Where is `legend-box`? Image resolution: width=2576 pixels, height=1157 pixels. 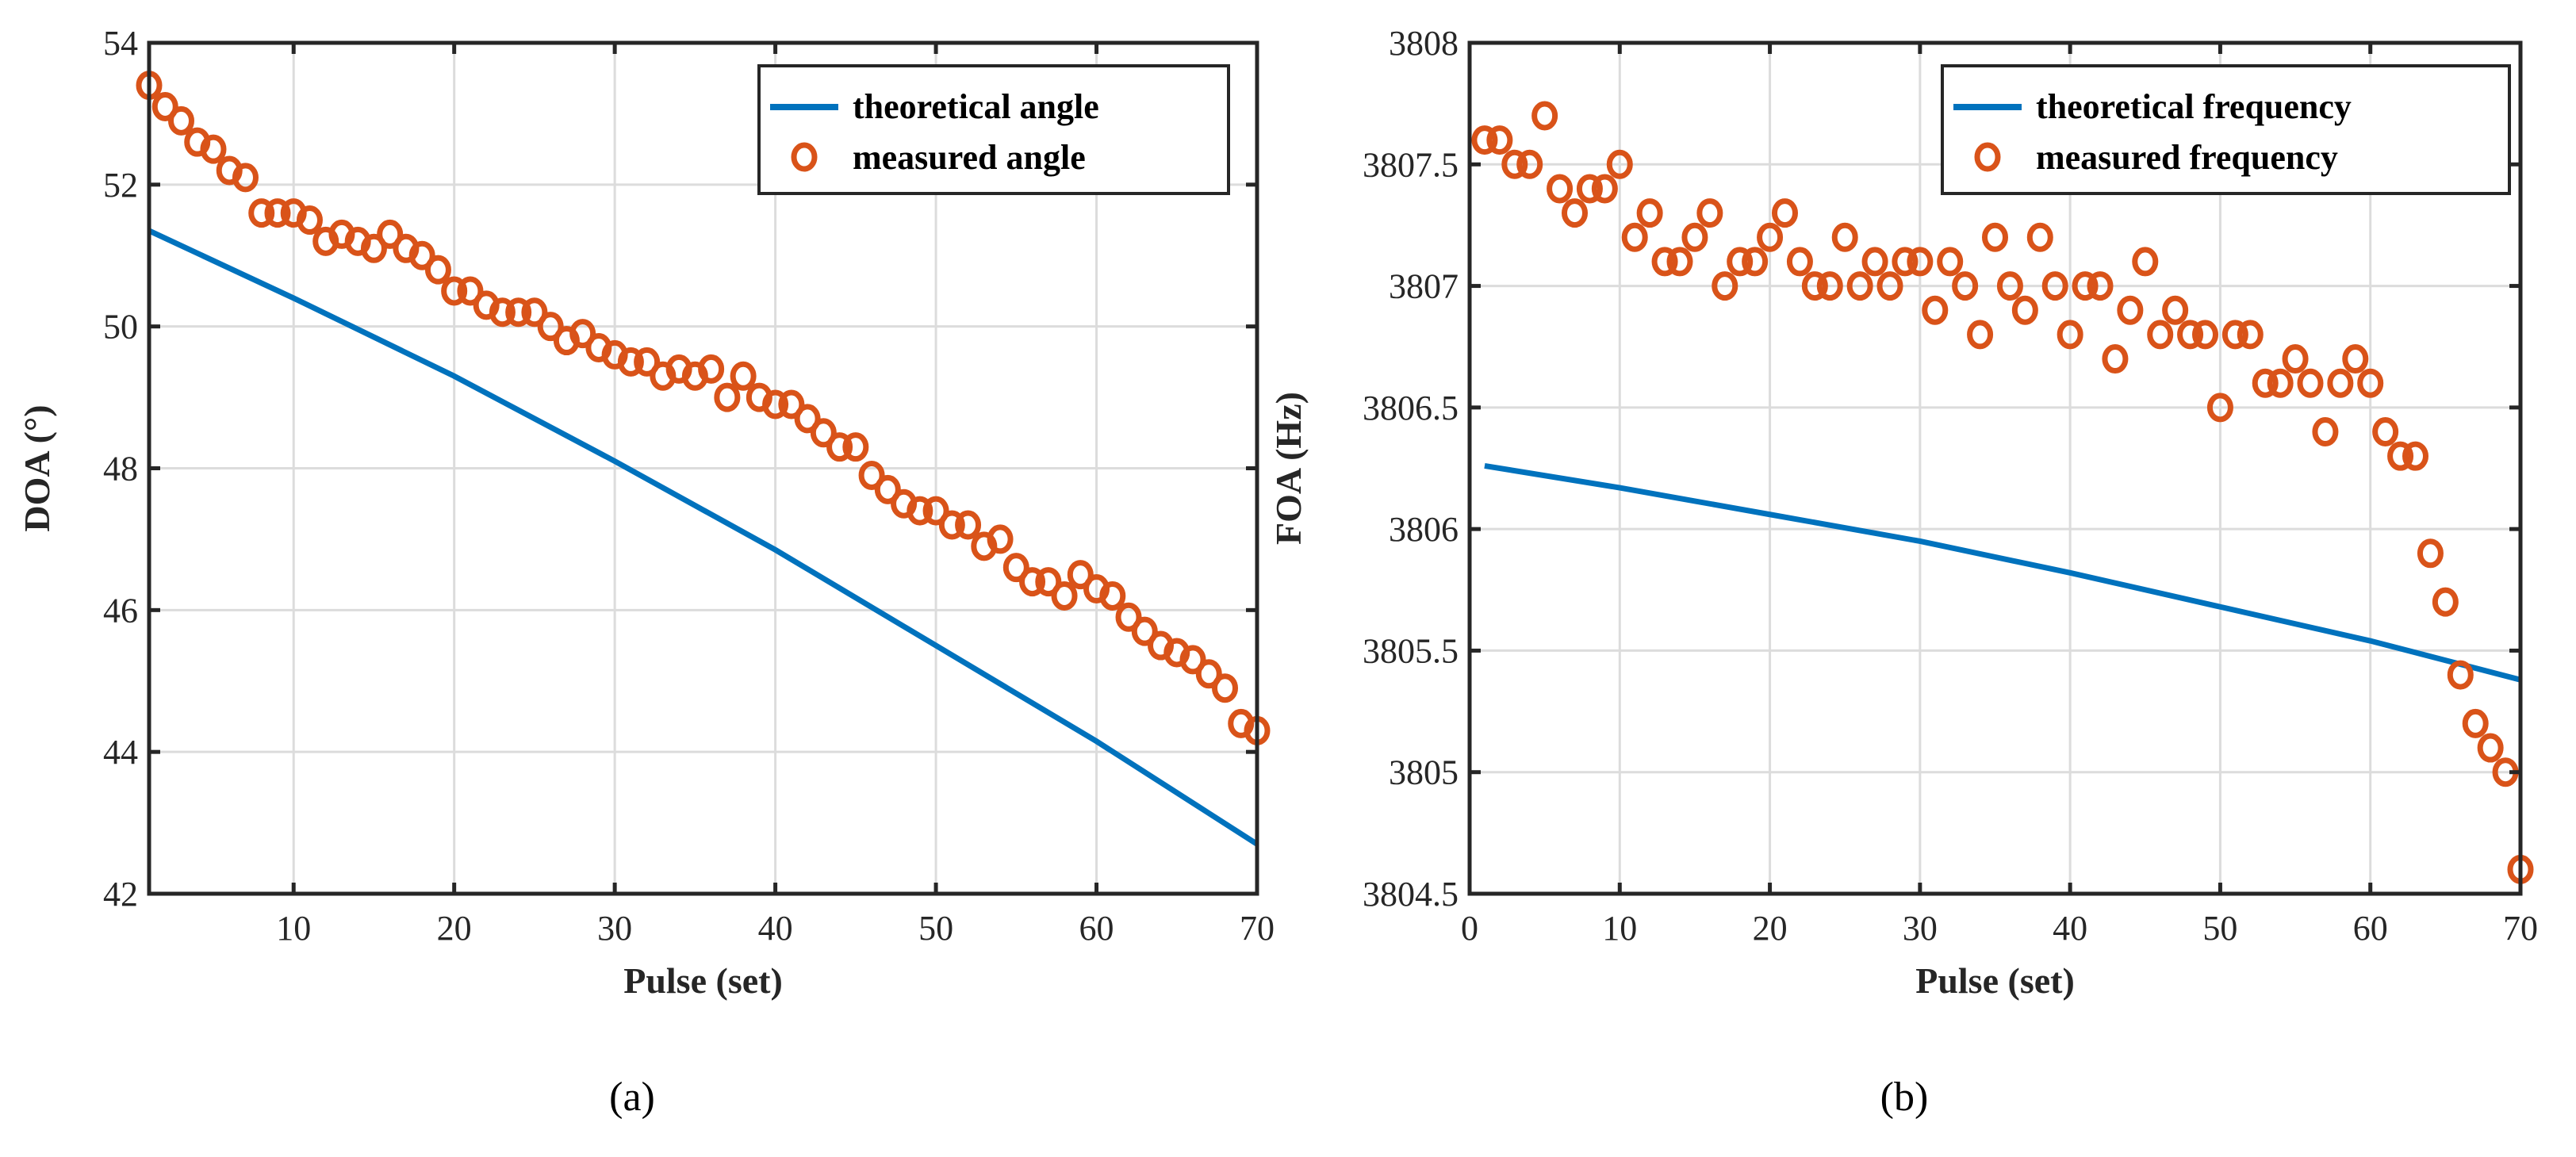
legend-box is located at coordinates (993, 130).